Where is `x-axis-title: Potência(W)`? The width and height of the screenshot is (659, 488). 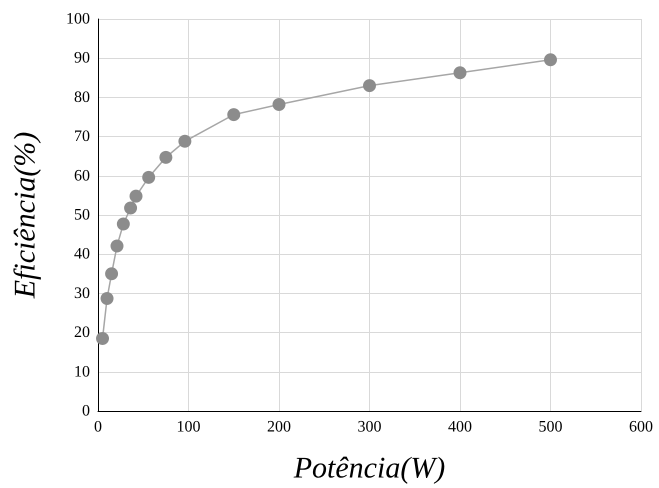 x-axis-title: Potência(W) is located at coordinates (369, 468).